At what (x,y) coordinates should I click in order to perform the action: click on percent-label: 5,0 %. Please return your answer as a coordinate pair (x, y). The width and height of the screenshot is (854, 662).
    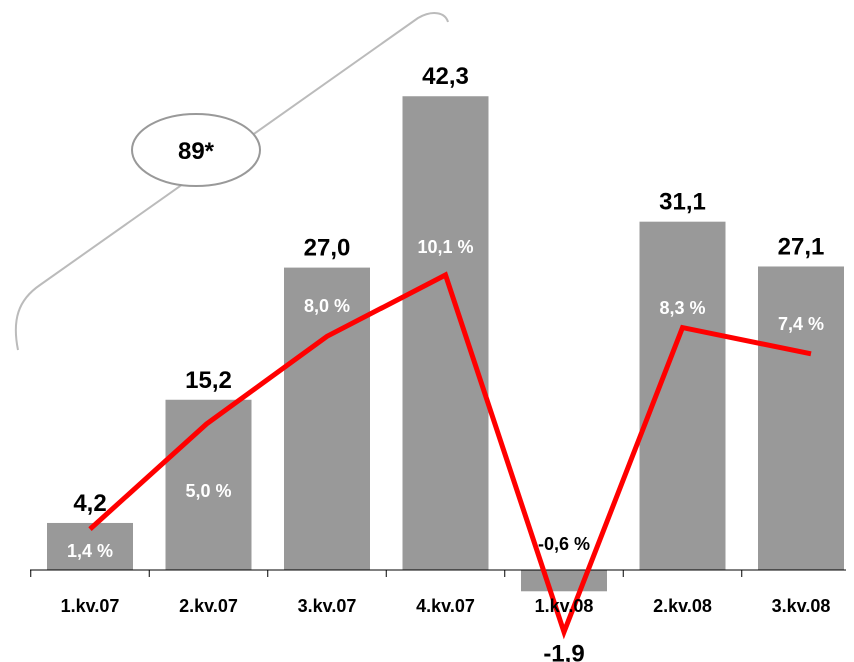
    Looking at the image, I should click on (208, 491).